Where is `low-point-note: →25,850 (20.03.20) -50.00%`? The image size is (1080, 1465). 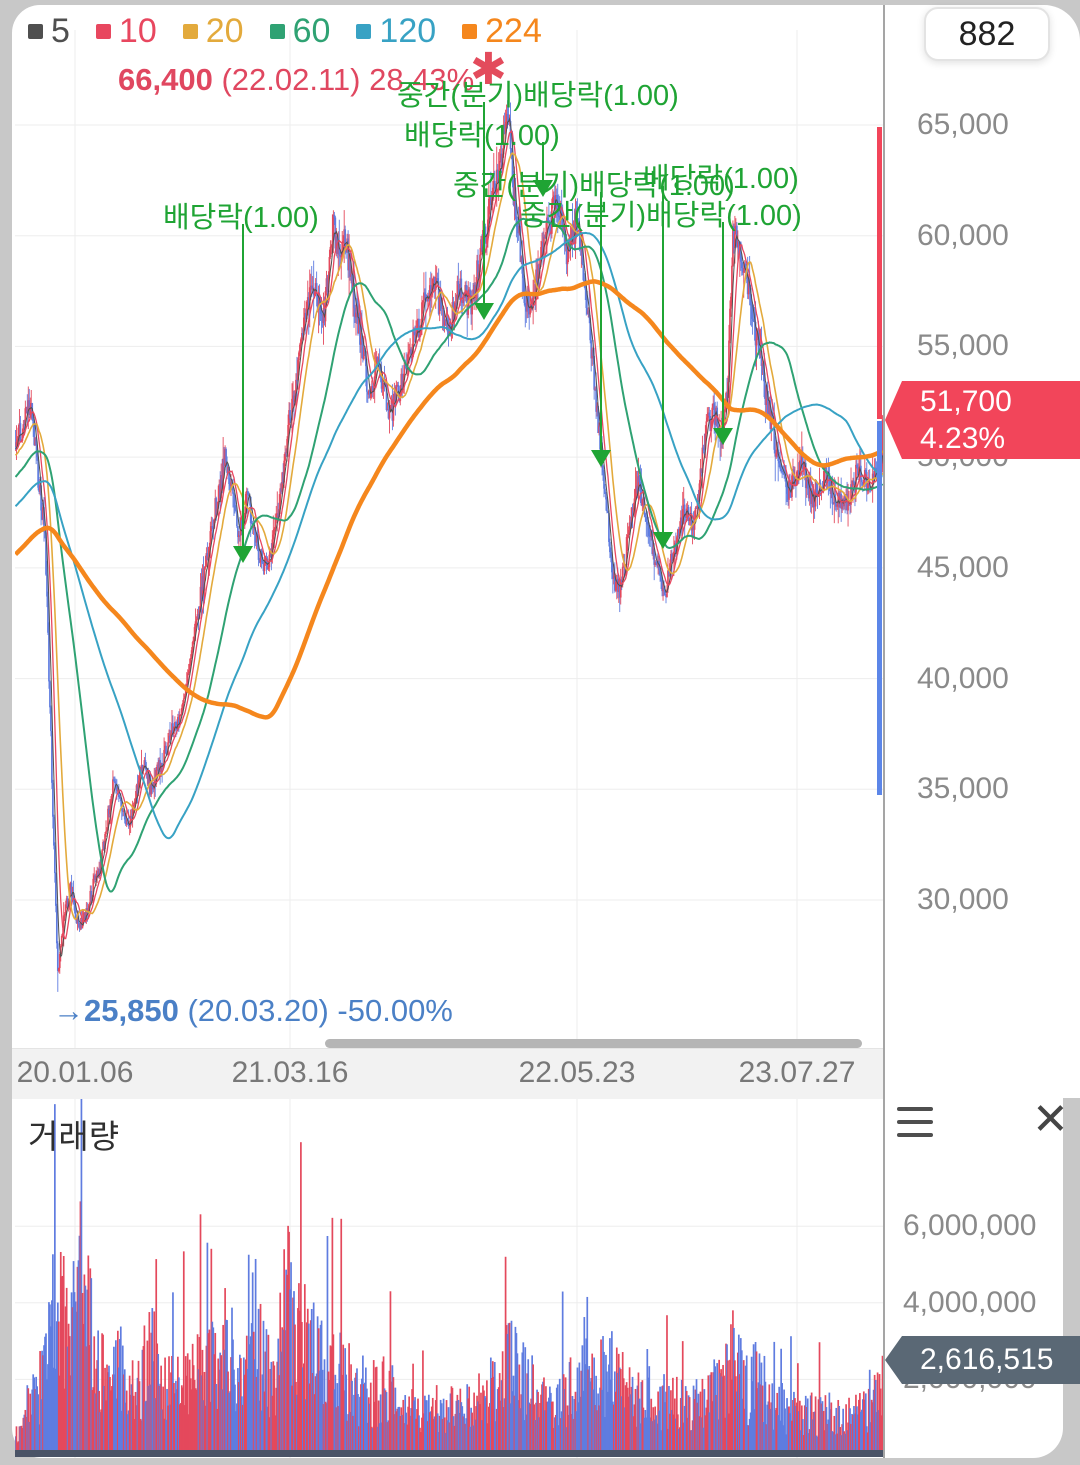
low-point-note: →25,850 (20.03.20) -50.00% is located at coordinates (253, 1011).